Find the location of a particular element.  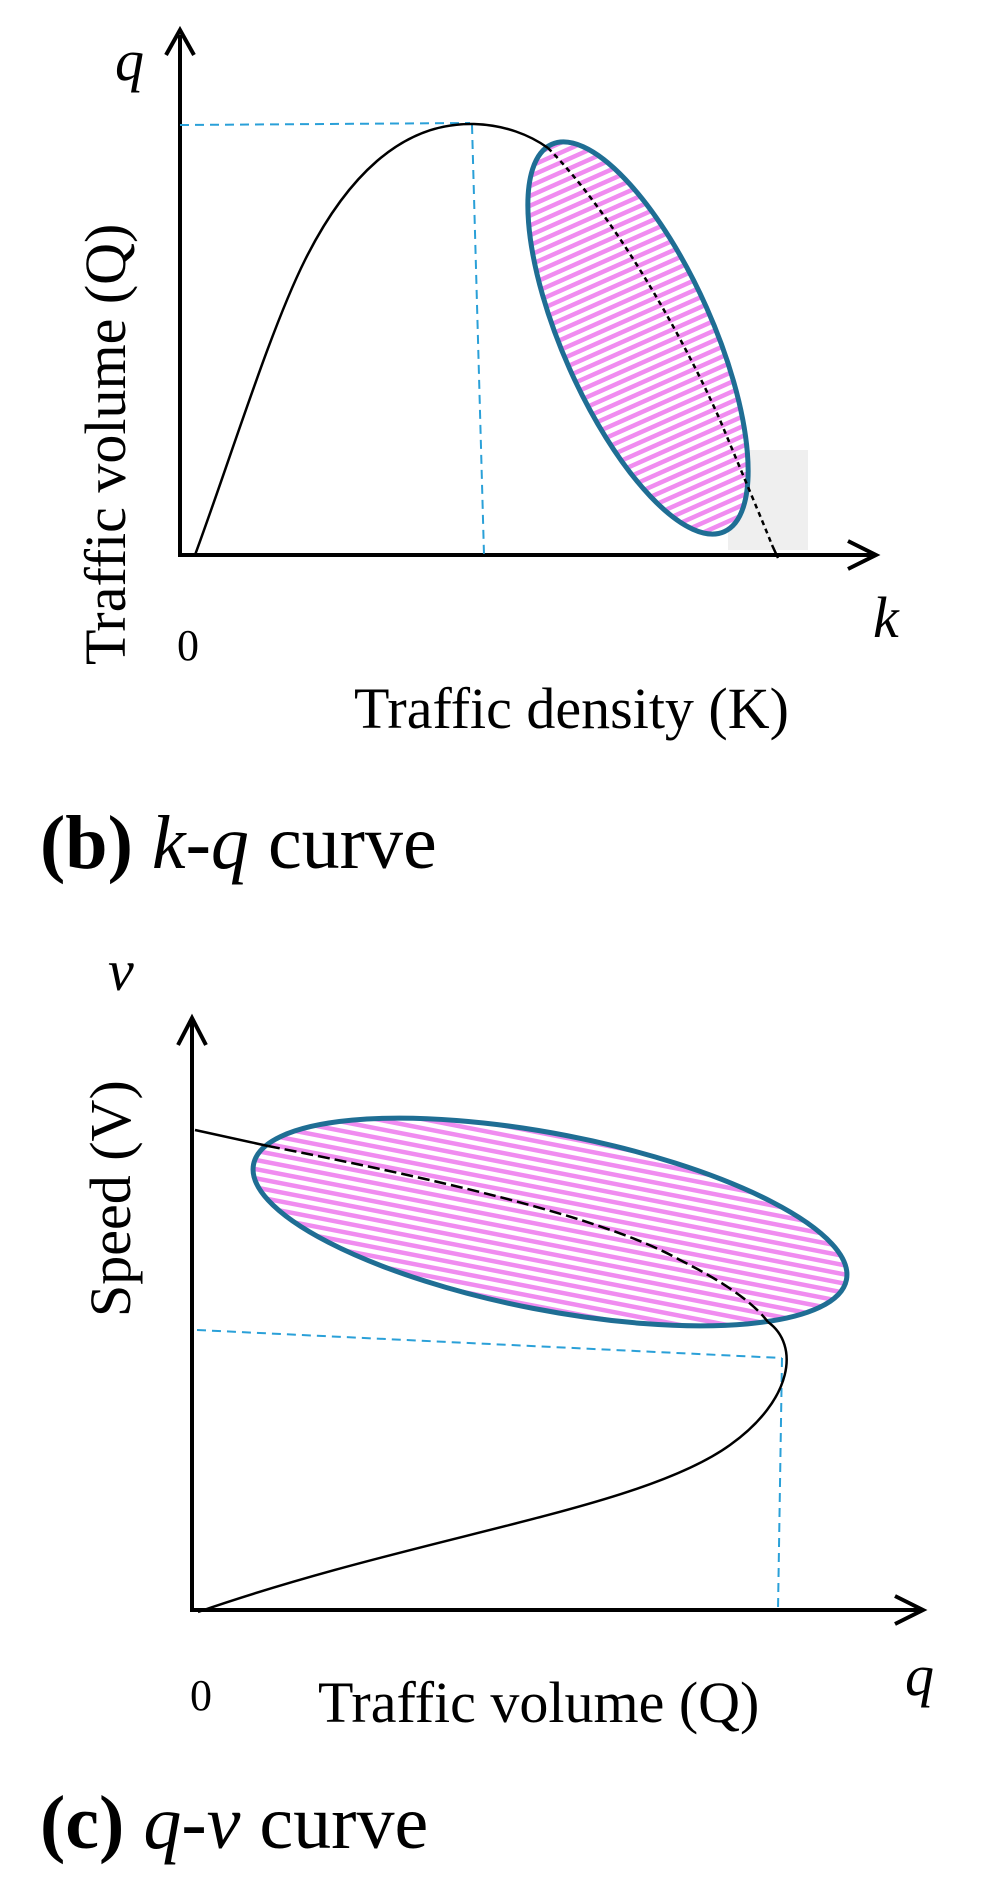

critical-density-reference-vertical is located at coordinates (478, 340).